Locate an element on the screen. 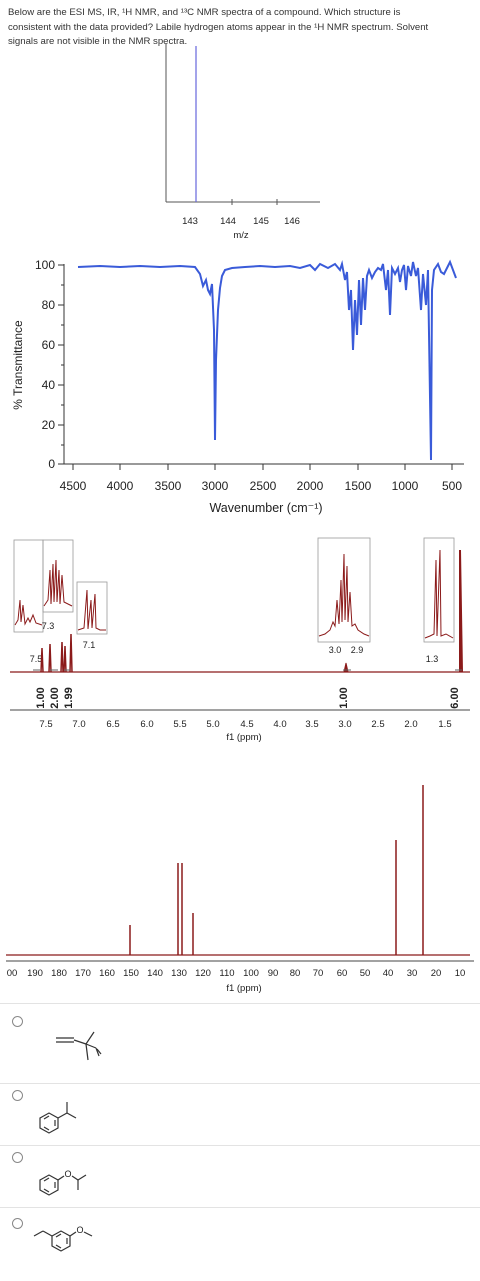 The width and height of the screenshot is (480, 1281). h-nmr-inset-label: 2.9 is located at coordinates (357, 650).